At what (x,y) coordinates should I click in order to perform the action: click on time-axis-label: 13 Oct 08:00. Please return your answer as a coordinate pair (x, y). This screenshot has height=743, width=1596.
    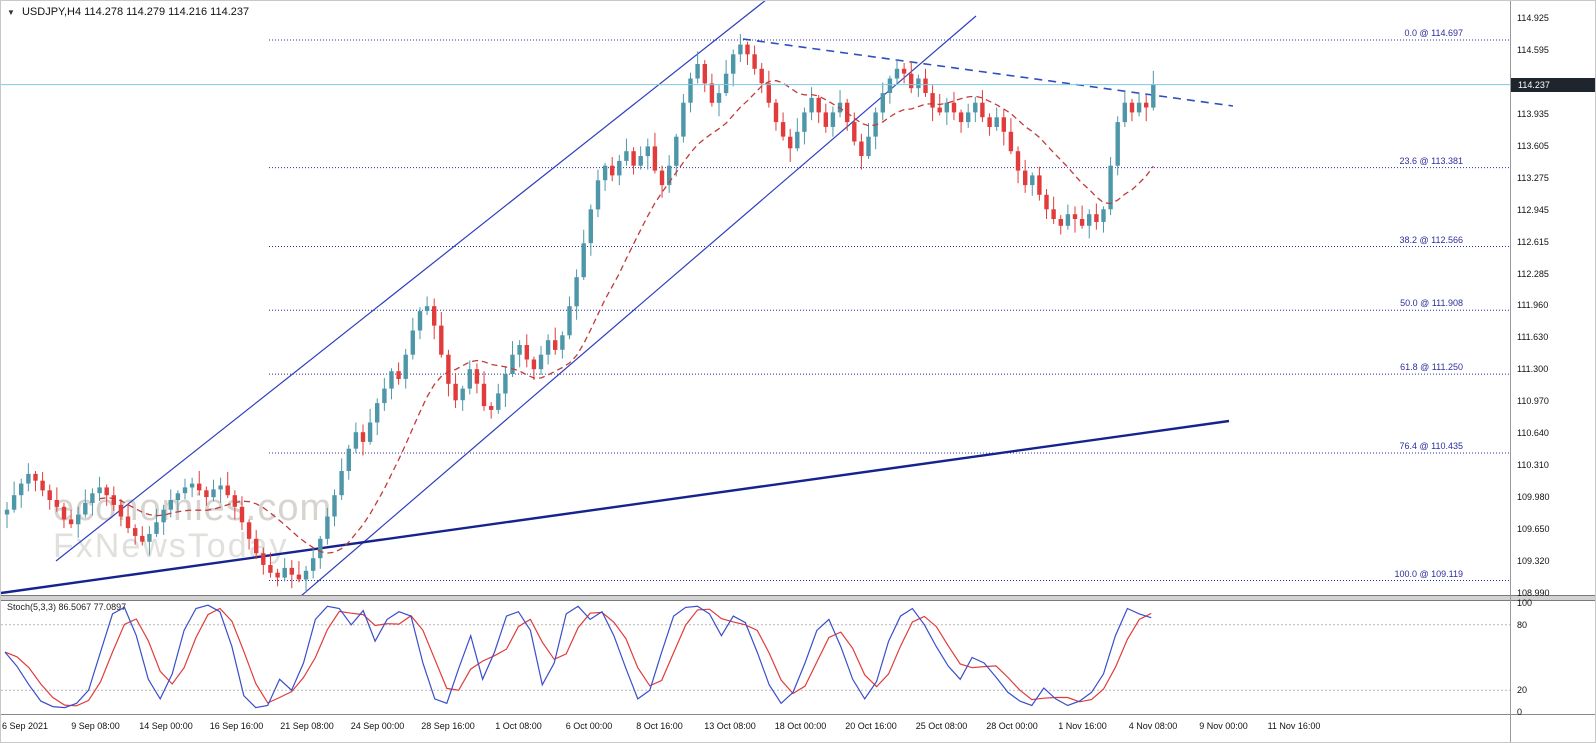
    Looking at the image, I should click on (730, 726).